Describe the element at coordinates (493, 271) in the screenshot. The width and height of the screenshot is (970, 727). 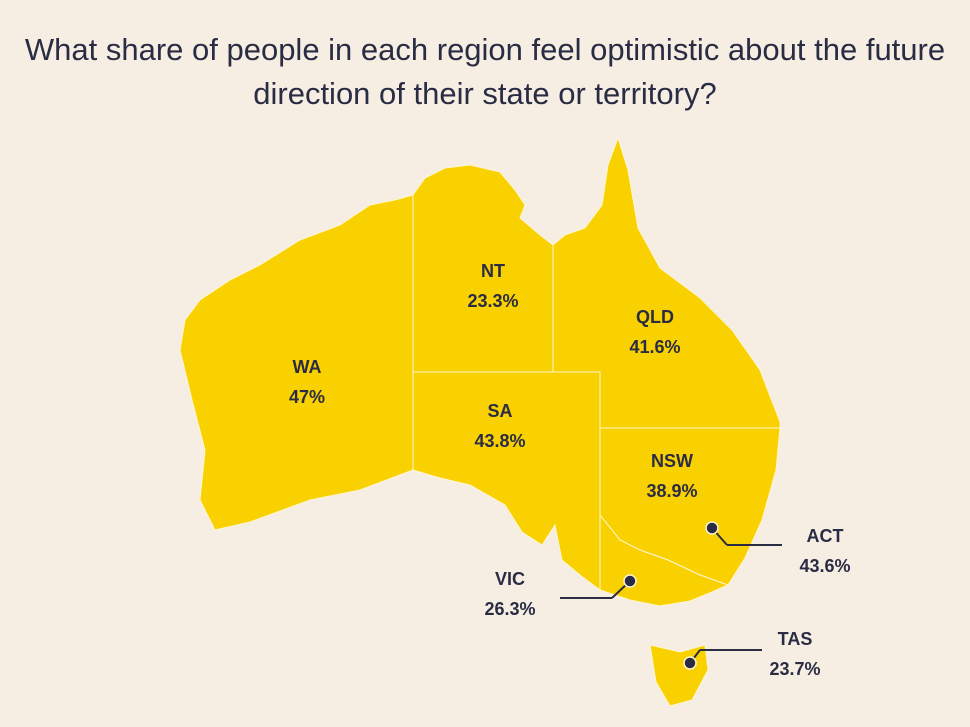
I see `region-name: NT` at that location.